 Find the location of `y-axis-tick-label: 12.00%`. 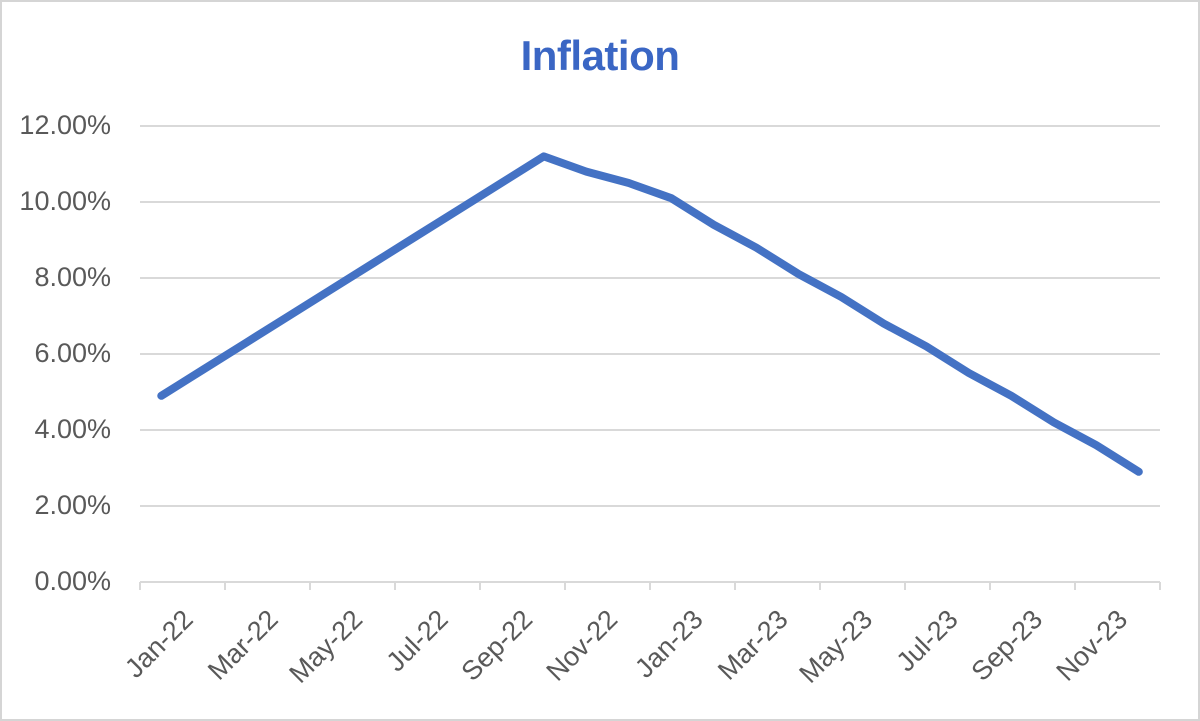

y-axis-tick-label: 12.00% is located at coordinates (65, 124).